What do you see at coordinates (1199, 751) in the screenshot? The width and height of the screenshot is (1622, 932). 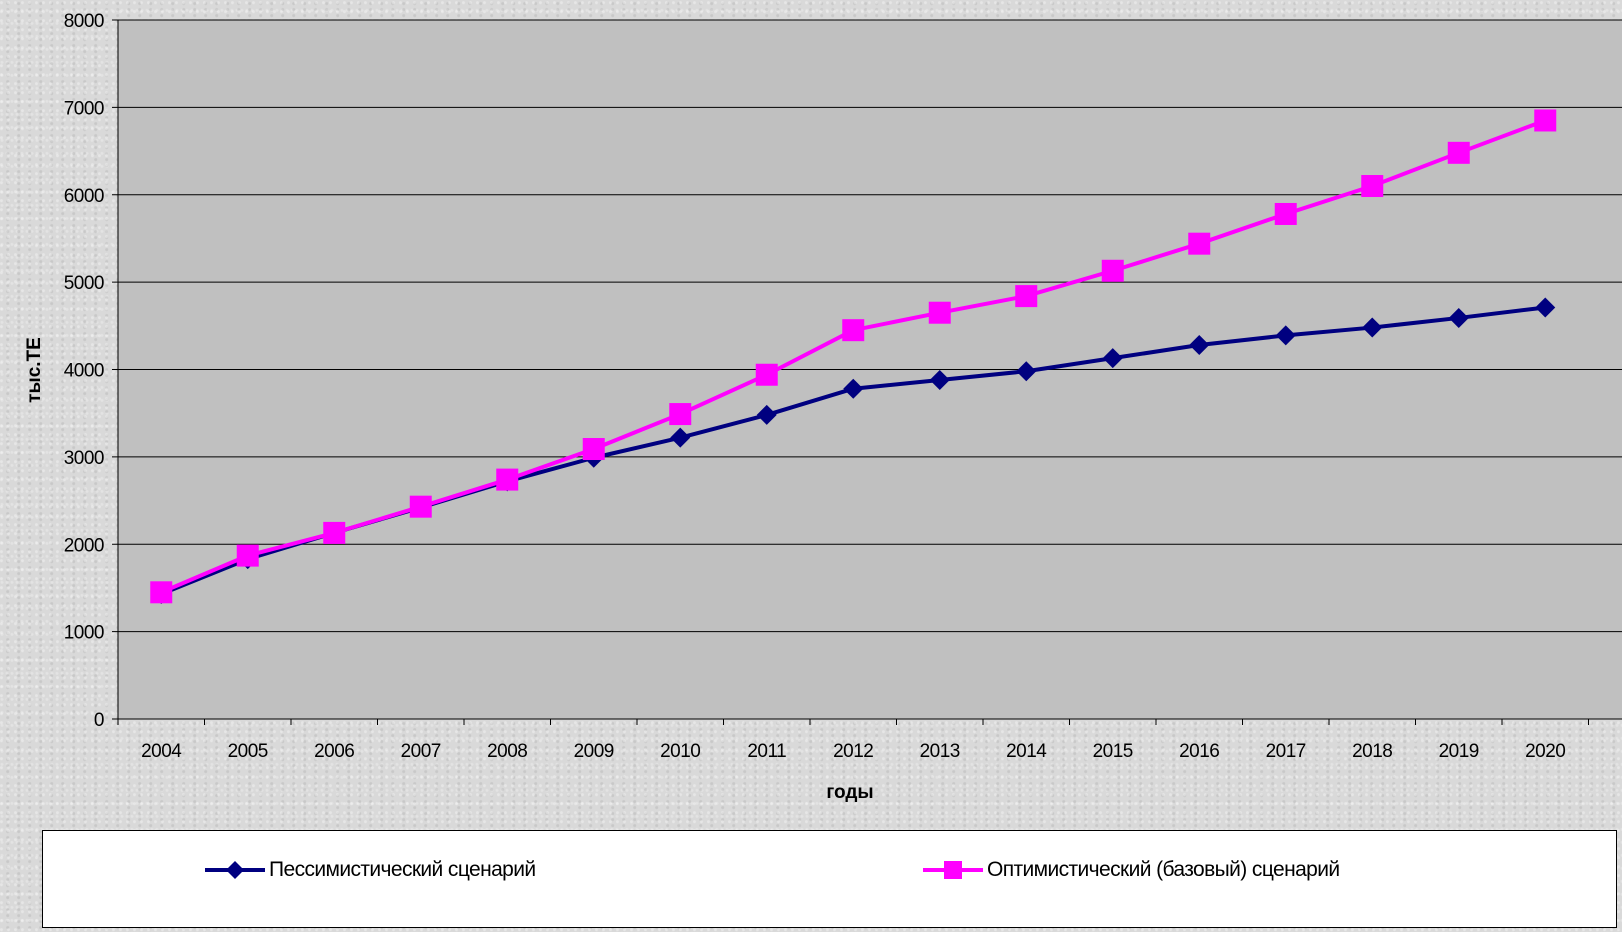 I see `x-tick-label: 2016` at bounding box center [1199, 751].